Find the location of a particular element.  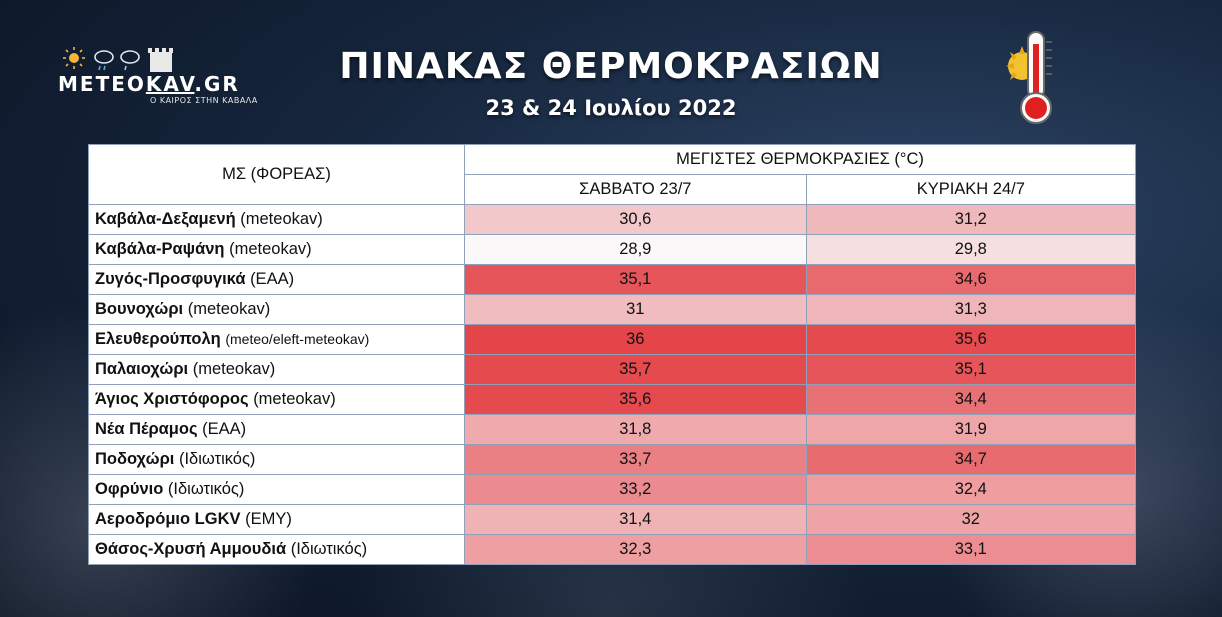

sunday-temp-cell: 34,7 is located at coordinates (971, 459).